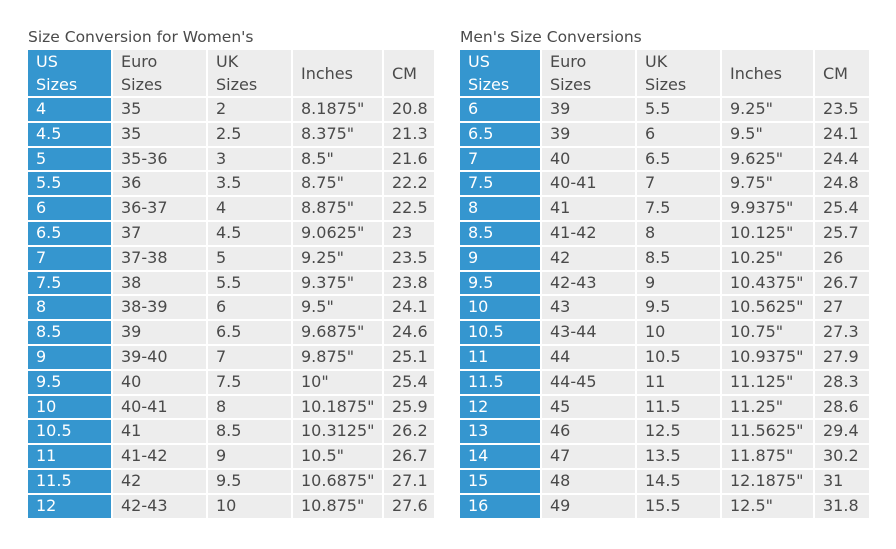 The width and height of the screenshot is (896, 549). I want to click on cm-cell: 24.1, so click(409, 308).